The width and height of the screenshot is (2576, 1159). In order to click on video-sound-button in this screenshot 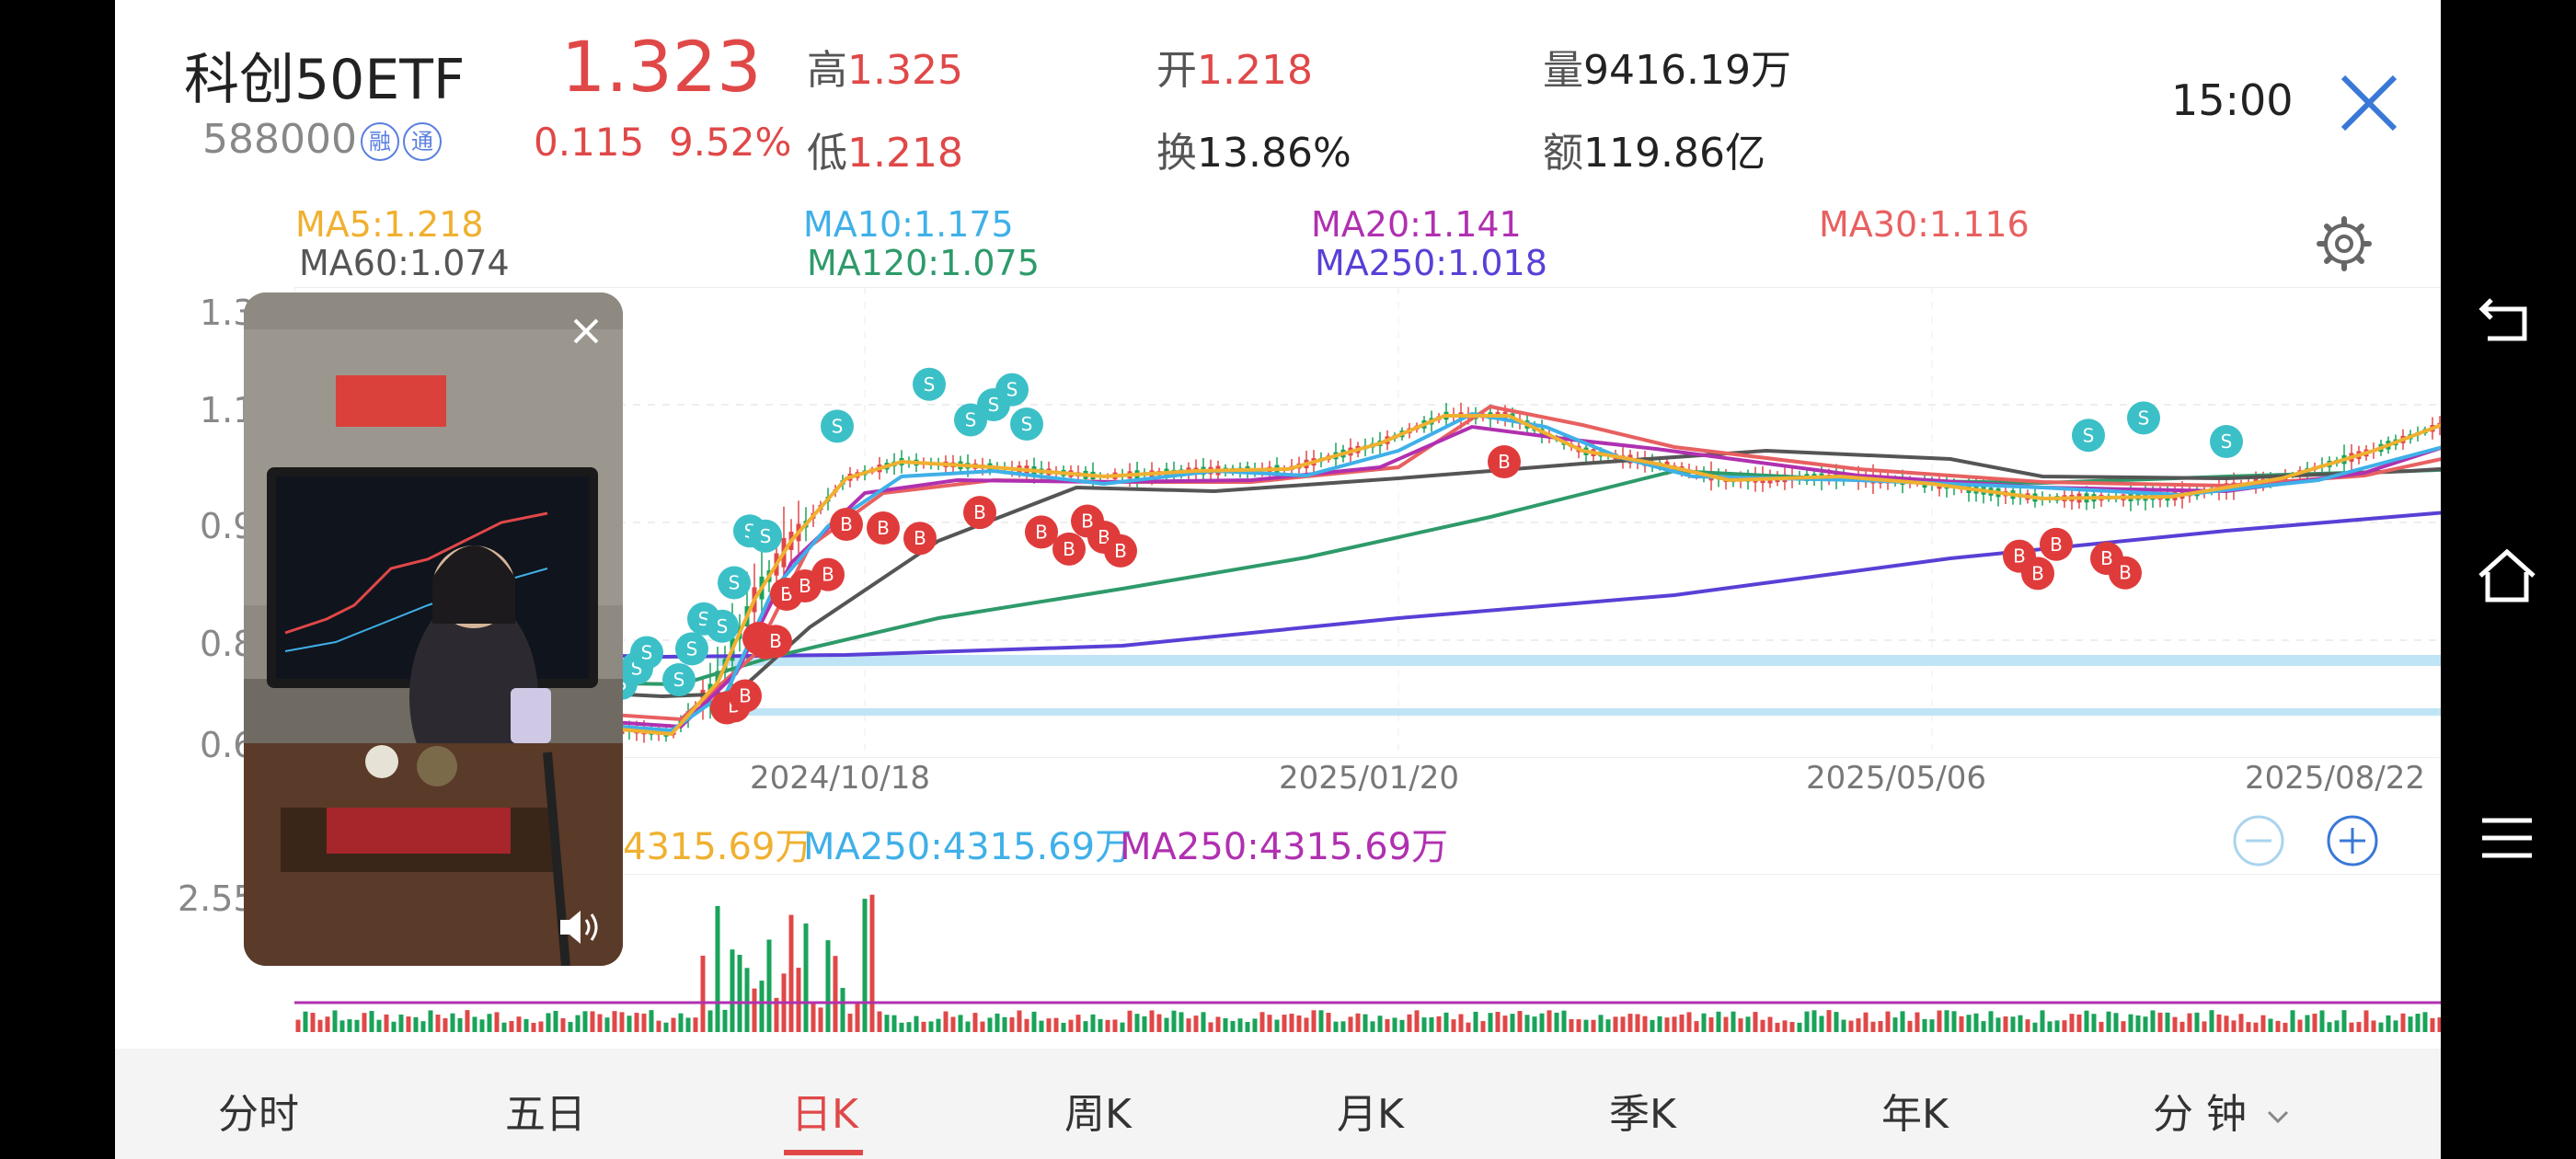, I will do `click(580, 929)`.